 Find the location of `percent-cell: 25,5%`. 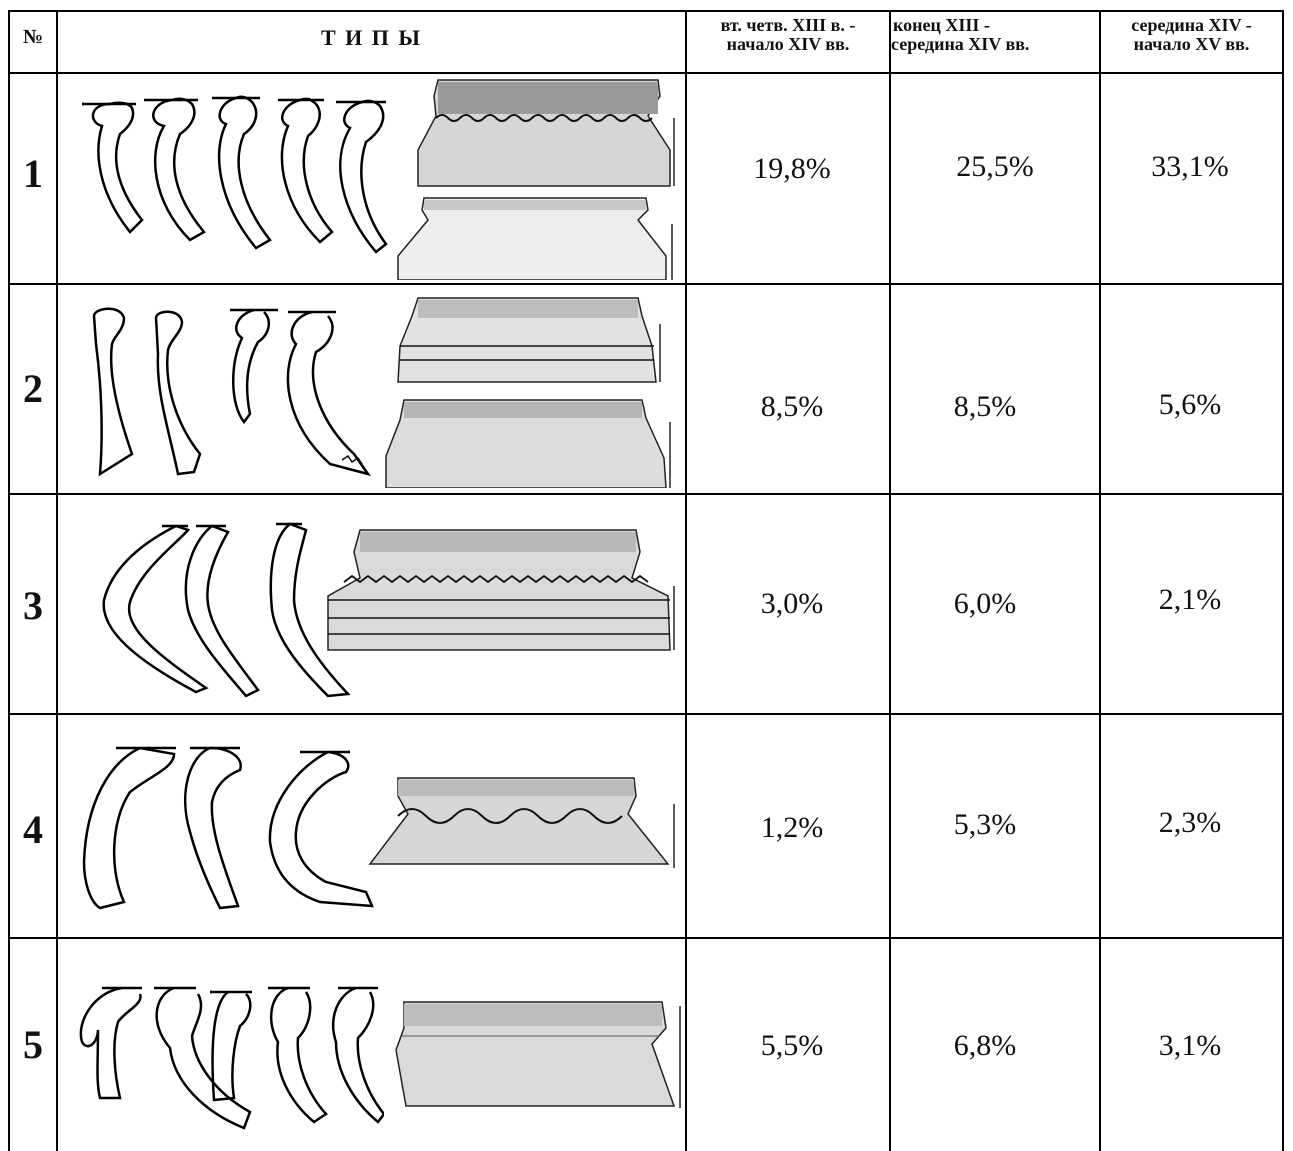

percent-cell: 25,5% is located at coordinates (995, 166).